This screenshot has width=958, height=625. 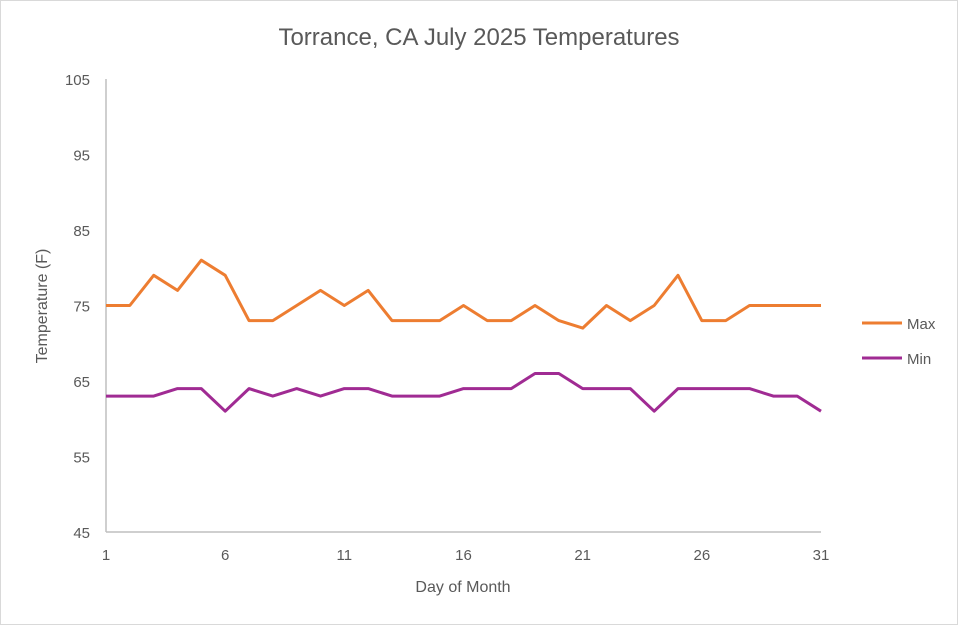 What do you see at coordinates (821, 555) in the screenshot?
I see `x-tick-label: 31` at bounding box center [821, 555].